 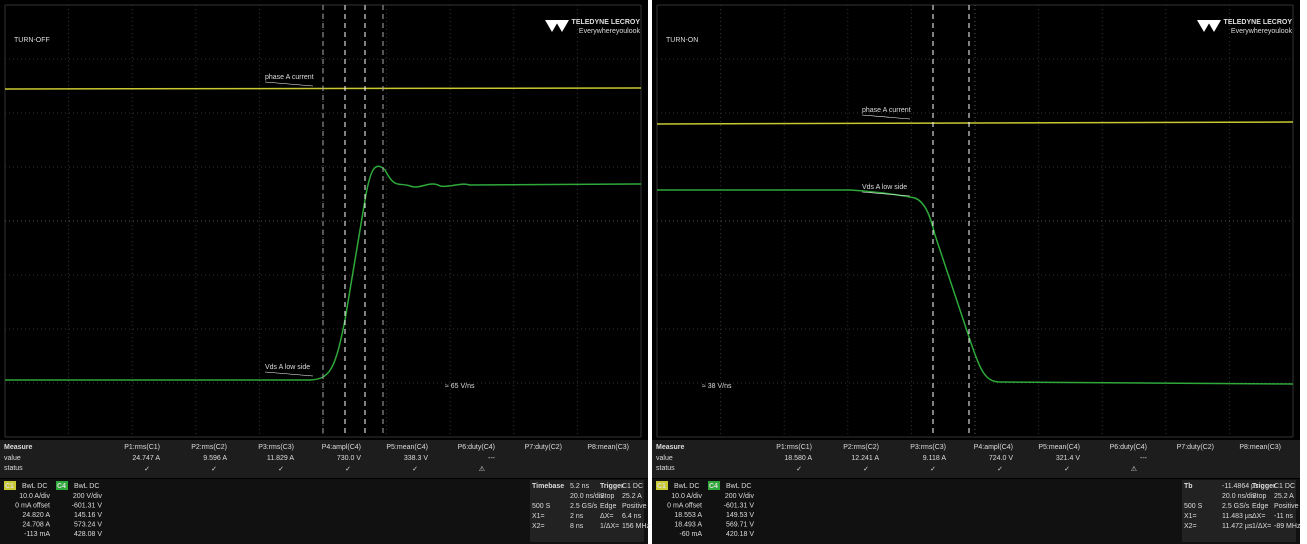 I want to click on timebase-text: Tb, so click(x=1188, y=486).